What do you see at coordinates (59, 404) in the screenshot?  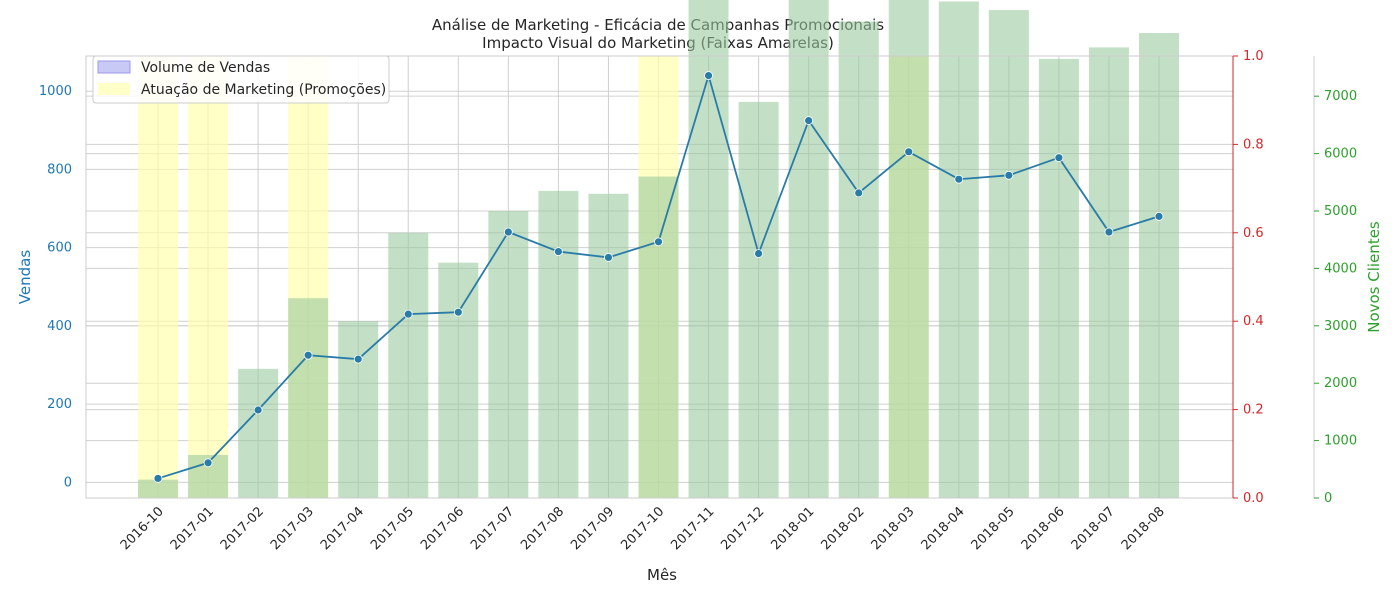 I see `left-tick-label: 200` at bounding box center [59, 404].